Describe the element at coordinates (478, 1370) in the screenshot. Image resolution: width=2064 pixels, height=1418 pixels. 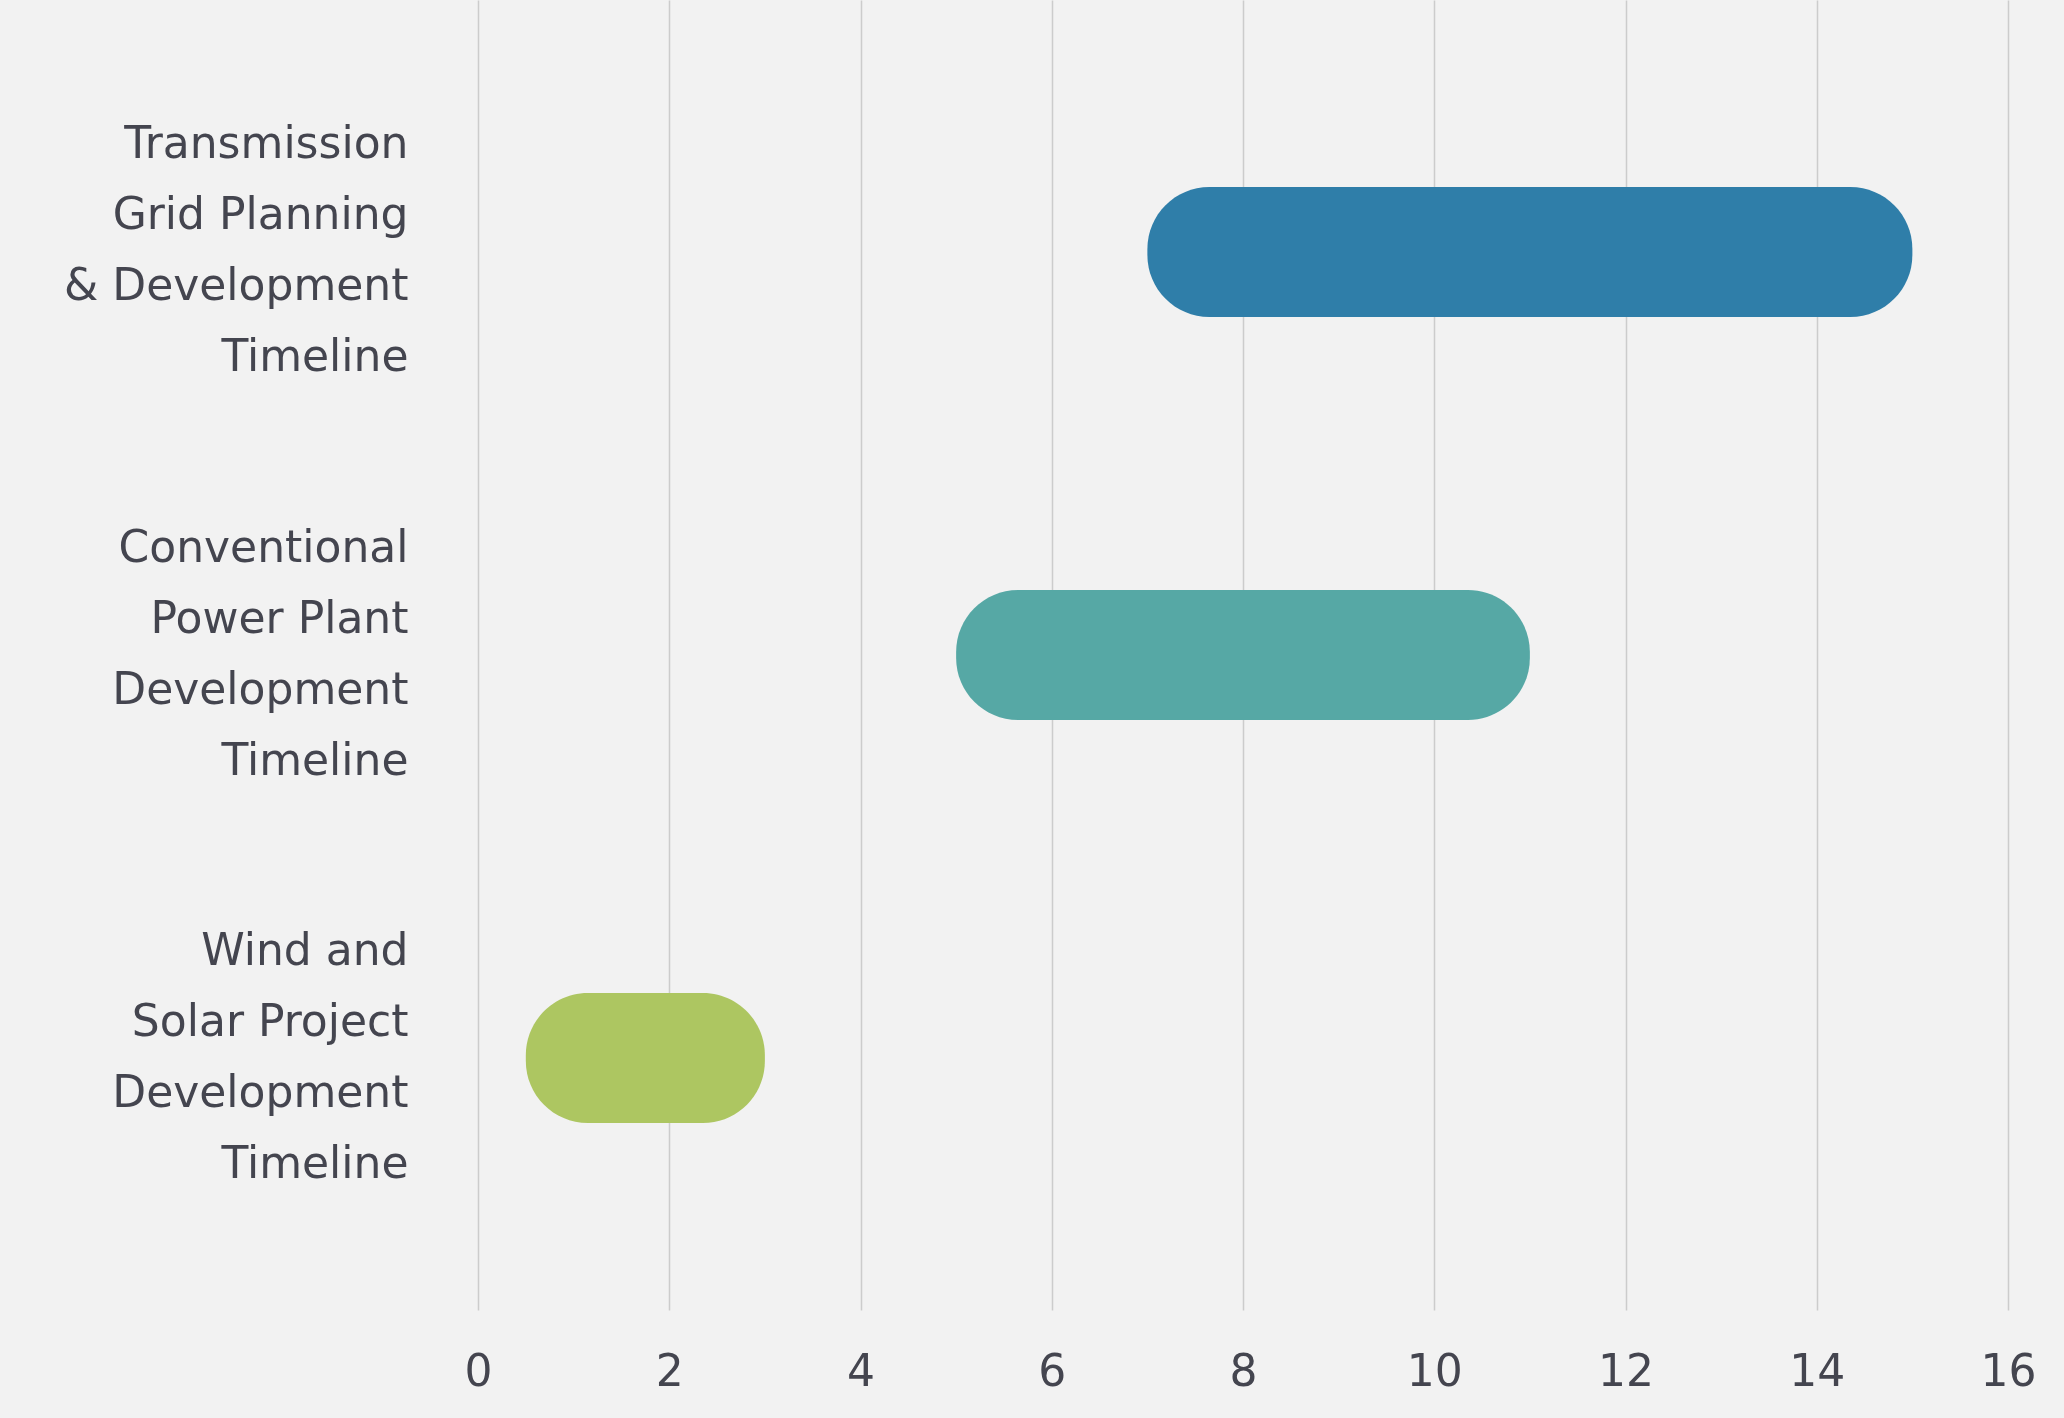
I see `x-tick-label: 0` at that location.